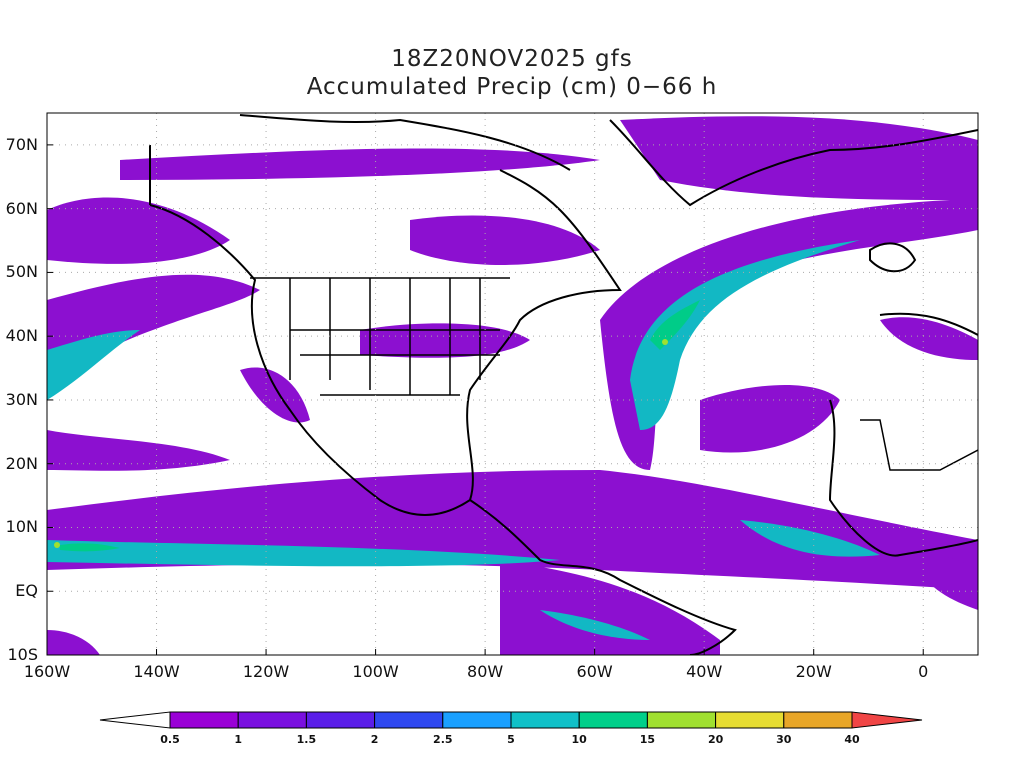 Image resolution: width=1024 pixels, height=768 pixels. Describe the element at coordinates (715, 739) in the screenshot. I see `colorbar-label: 20` at that location.